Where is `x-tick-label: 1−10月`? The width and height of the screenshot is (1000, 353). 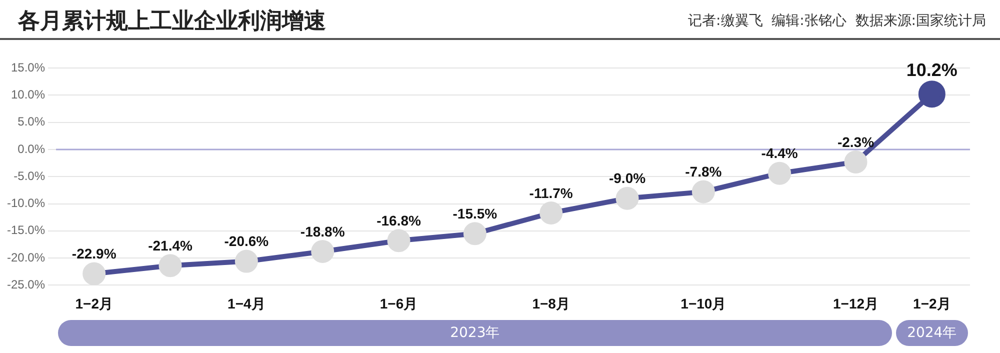 x-tick-label: 1−10月 is located at coordinates (703, 303).